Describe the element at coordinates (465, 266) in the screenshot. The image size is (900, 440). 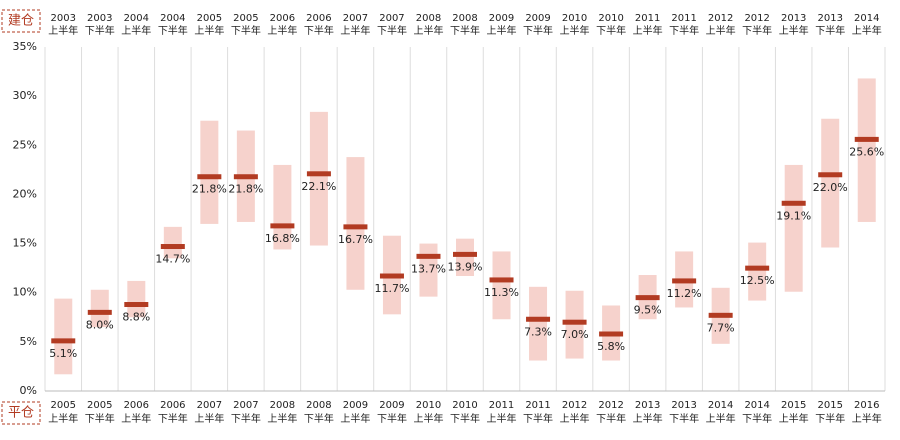
I see `value-label: 13.9%` at that location.